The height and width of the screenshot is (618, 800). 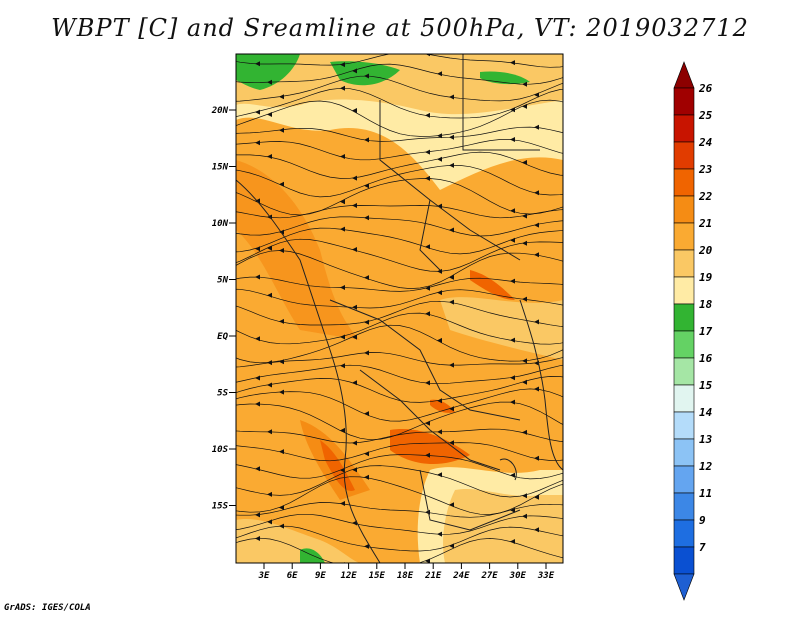 I want to click on colorbar-label: 9, so click(x=702, y=520).